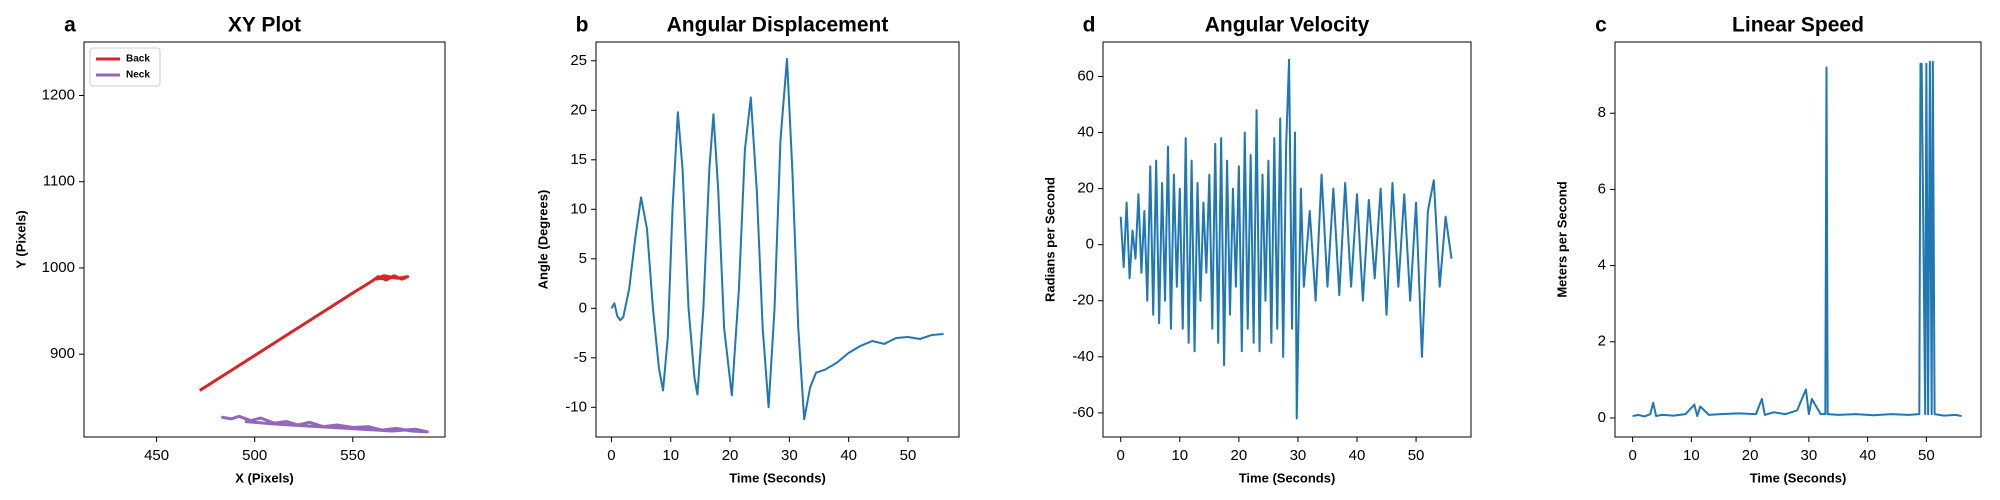  What do you see at coordinates (1085, 132) in the screenshot?
I see `y-tick-label: 40` at bounding box center [1085, 132].